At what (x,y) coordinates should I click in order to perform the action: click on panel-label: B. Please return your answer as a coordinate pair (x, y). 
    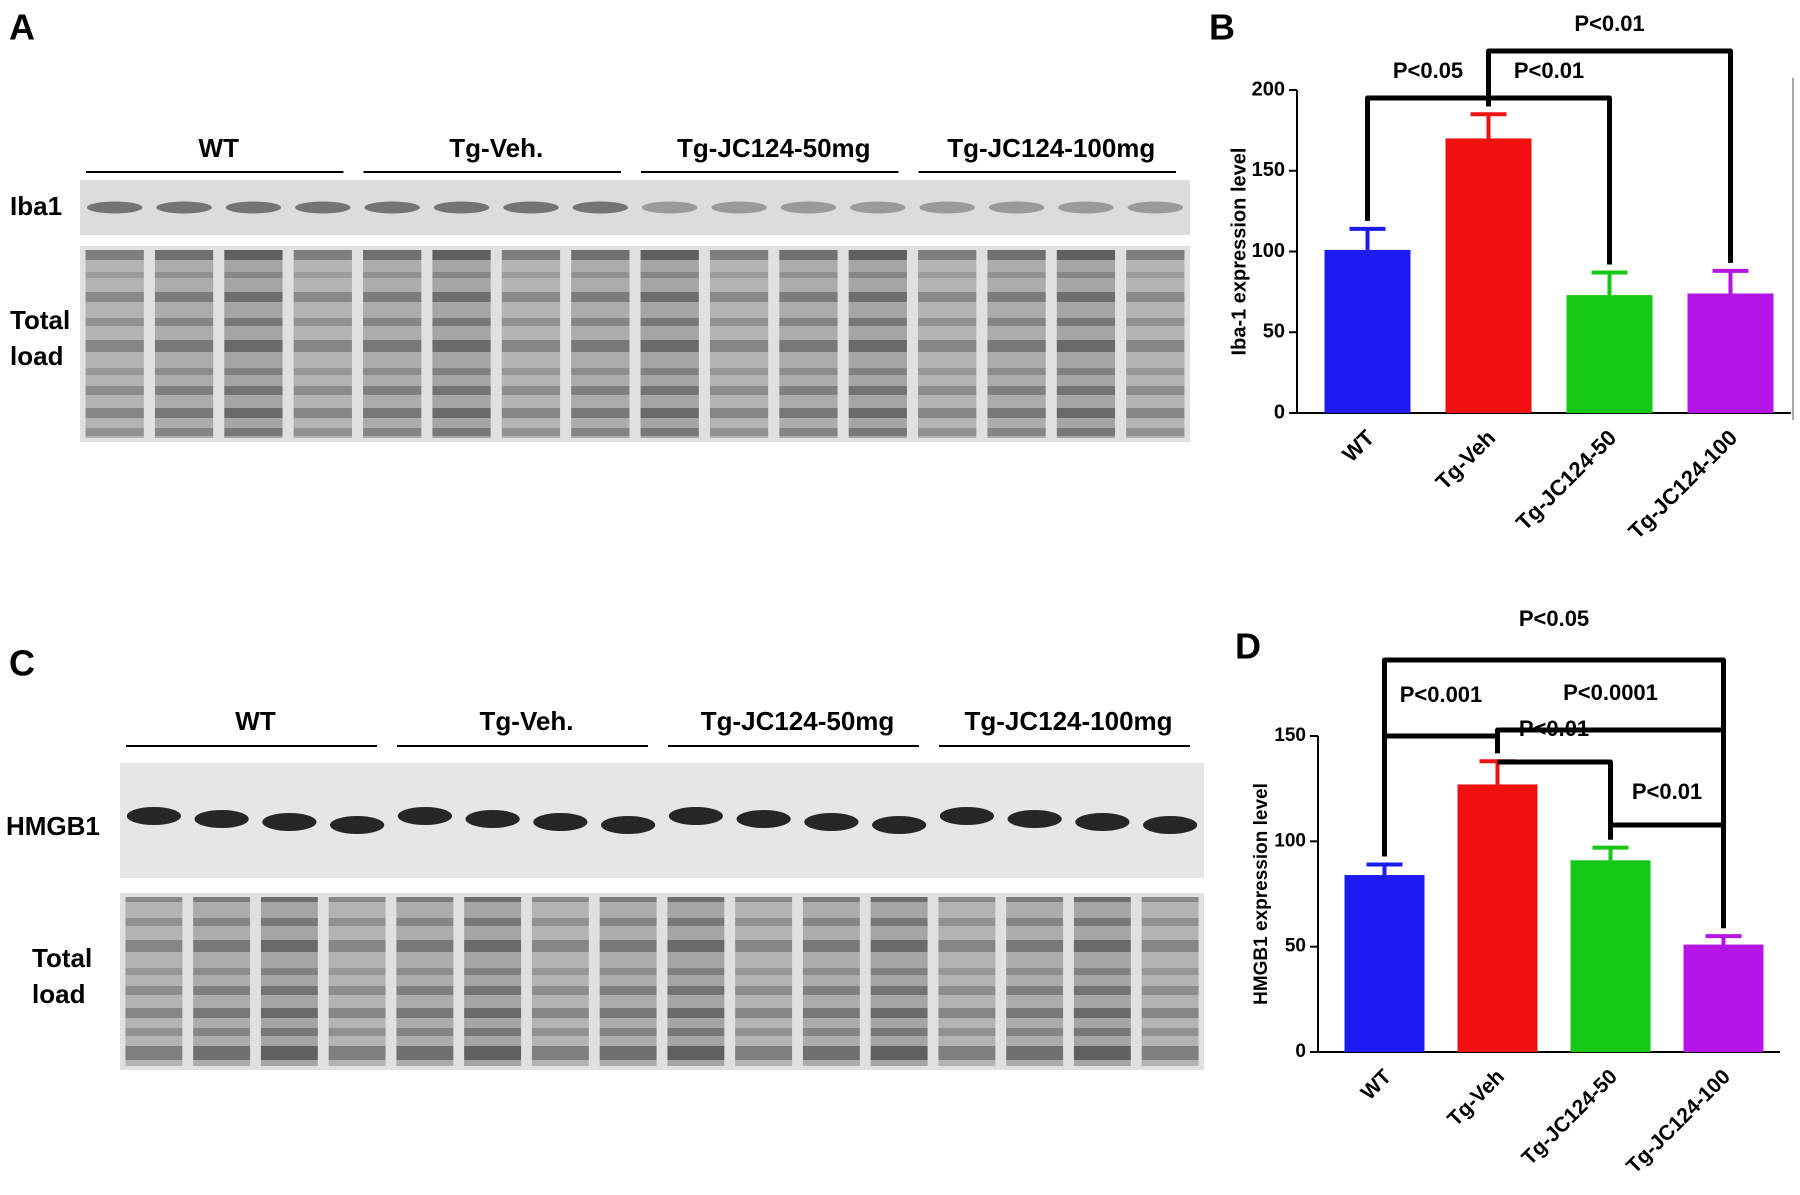
    Looking at the image, I should click on (1222, 27).